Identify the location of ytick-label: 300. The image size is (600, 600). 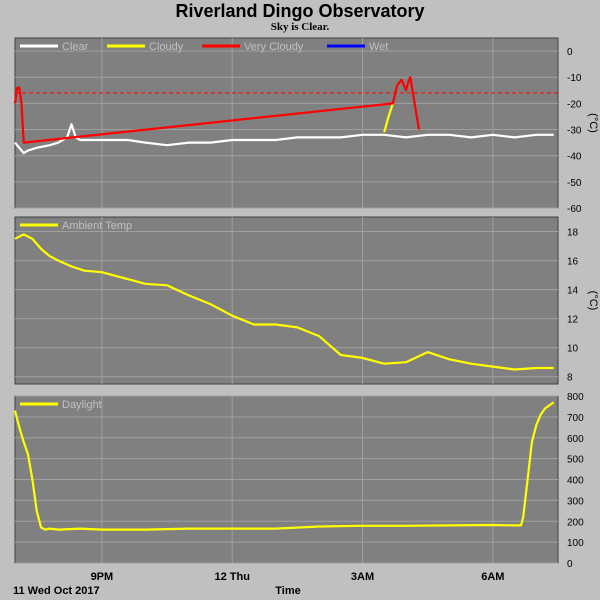
(575, 501).